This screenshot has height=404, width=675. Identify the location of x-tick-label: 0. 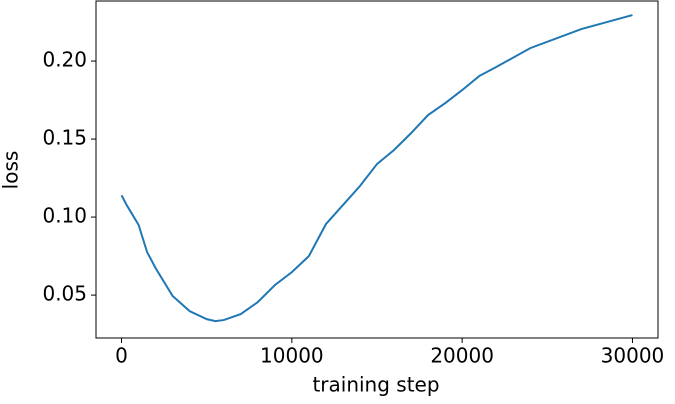
(121, 356).